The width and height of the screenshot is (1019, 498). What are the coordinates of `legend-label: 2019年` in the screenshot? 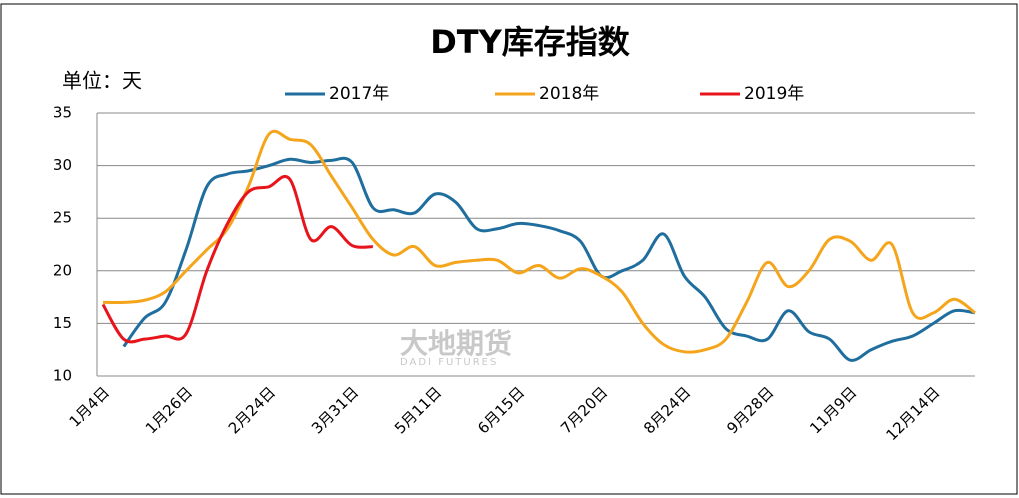 It's located at (774, 94).